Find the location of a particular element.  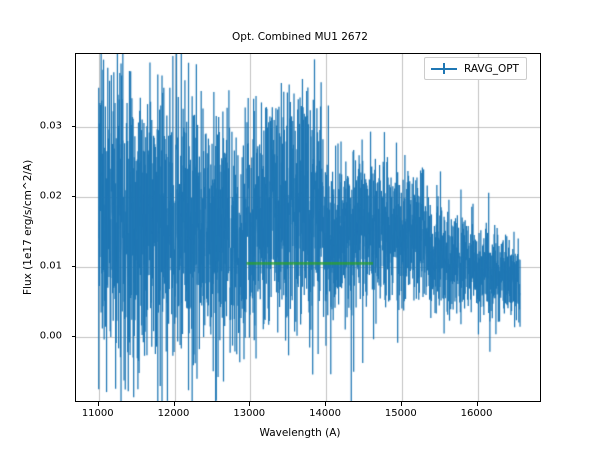

chart-title: Opt. Combined MU1 2672 is located at coordinates (300, 37).